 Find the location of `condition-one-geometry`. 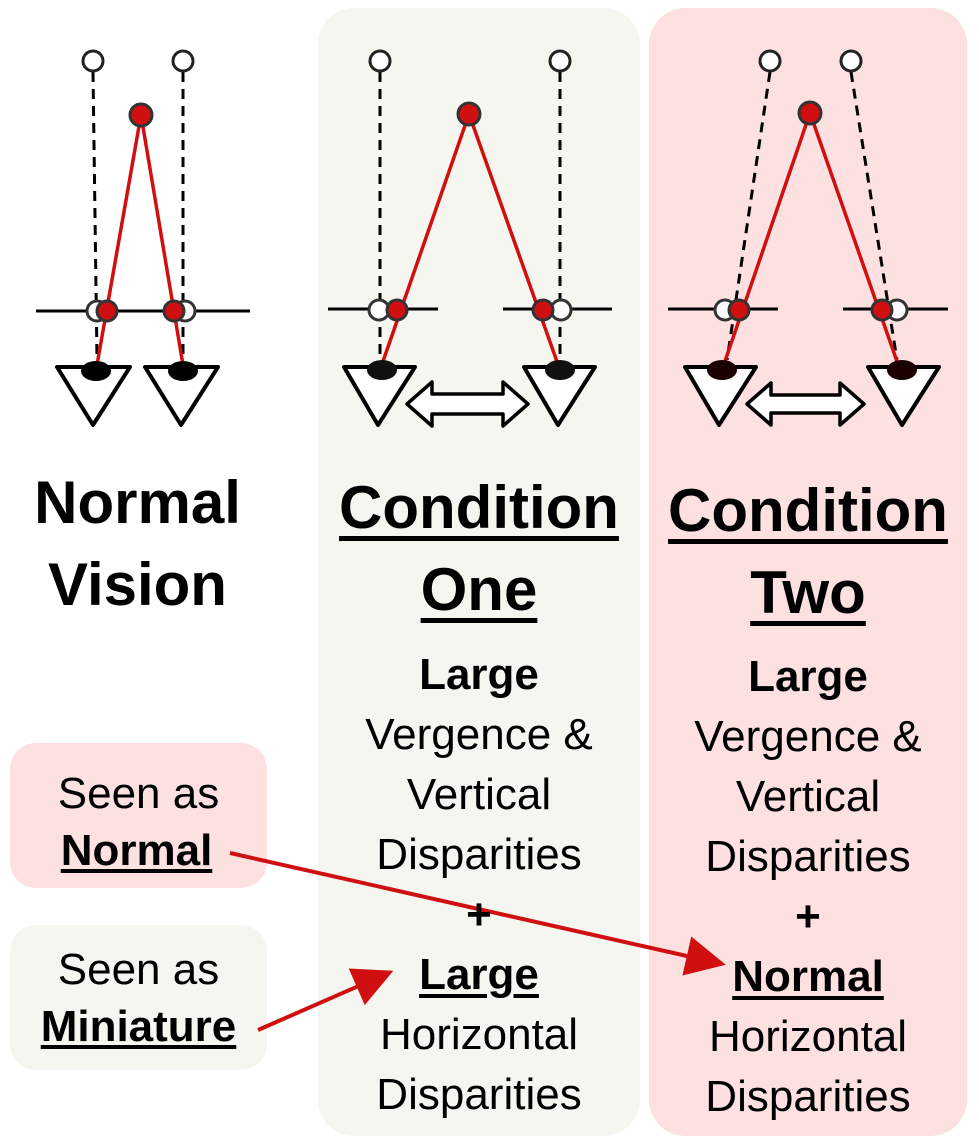

condition-one-geometry is located at coordinates (470, 238).